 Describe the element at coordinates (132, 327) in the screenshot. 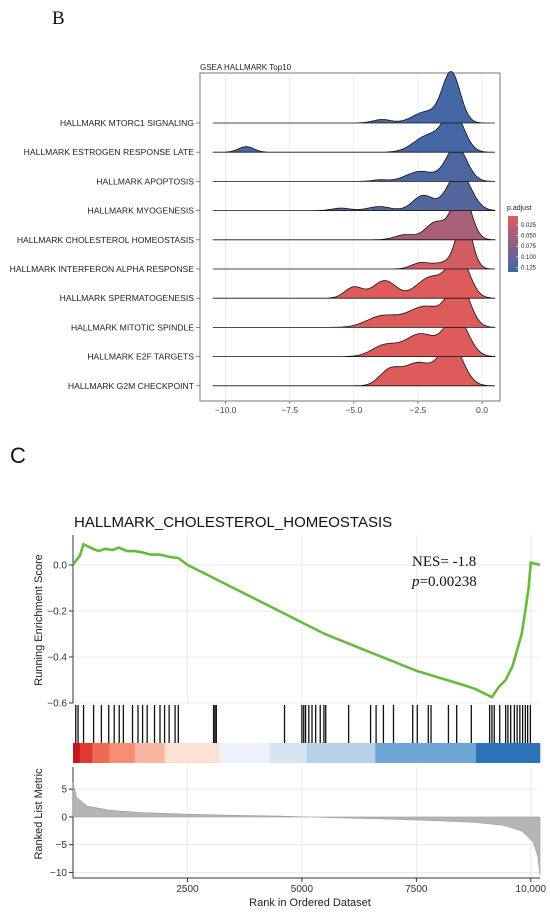

I see `ridge-label: HALLMARK MITOTIC SPINDLE` at that location.